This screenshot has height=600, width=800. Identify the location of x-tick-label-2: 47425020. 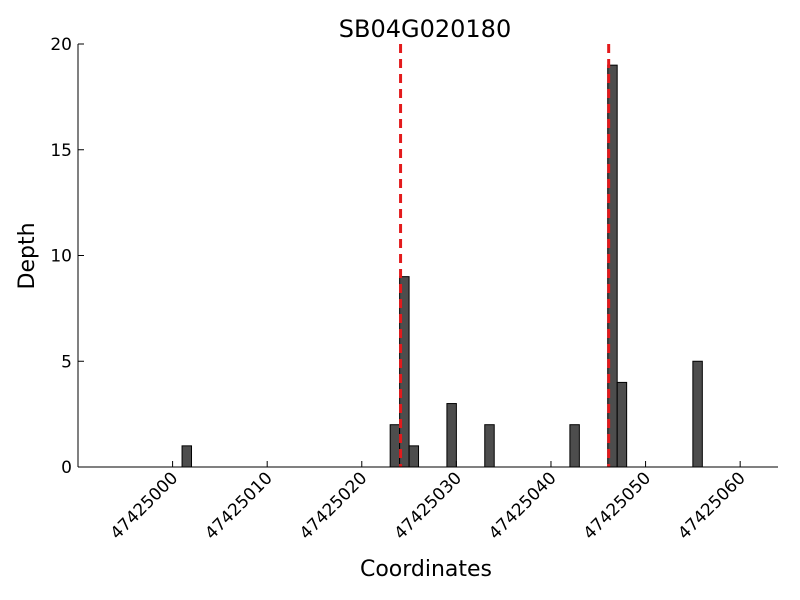
(333, 505).